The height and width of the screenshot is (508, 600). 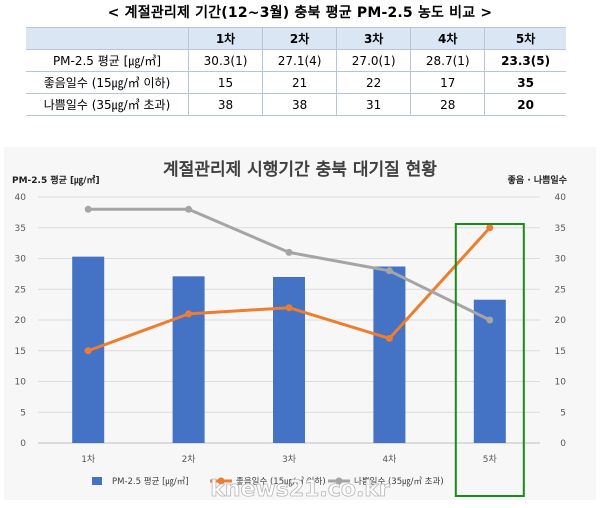 What do you see at coordinates (490, 459) in the screenshot?
I see `x-tick-label: 5차` at bounding box center [490, 459].